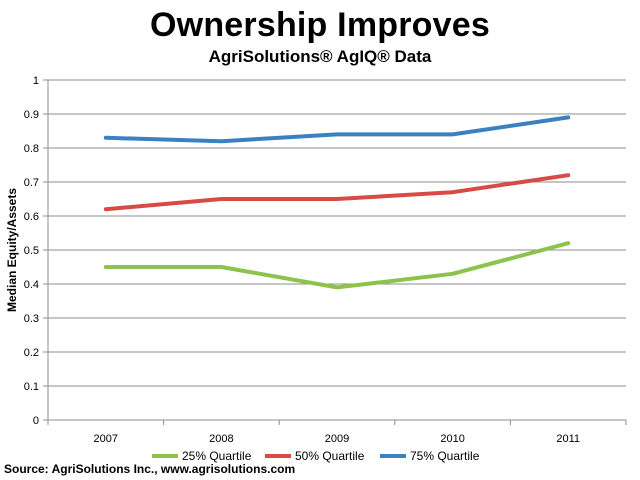 The height and width of the screenshot is (480, 640). Describe the element at coordinates (31, 149) in the screenshot. I see `y-tick-label: 0.8` at that location.